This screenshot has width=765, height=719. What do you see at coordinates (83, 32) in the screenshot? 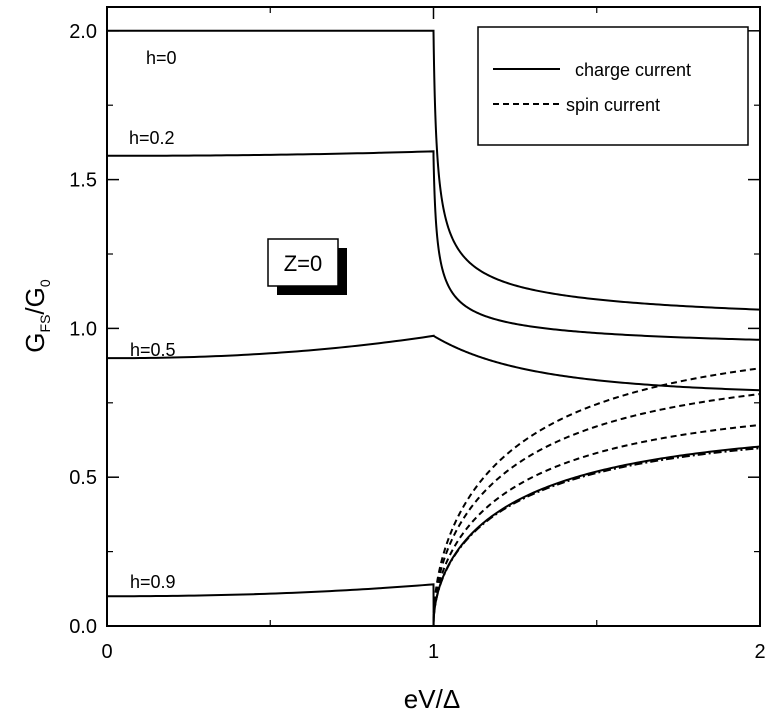
I see `y-tick-label: 2.0` at bounding box center [83, 32].